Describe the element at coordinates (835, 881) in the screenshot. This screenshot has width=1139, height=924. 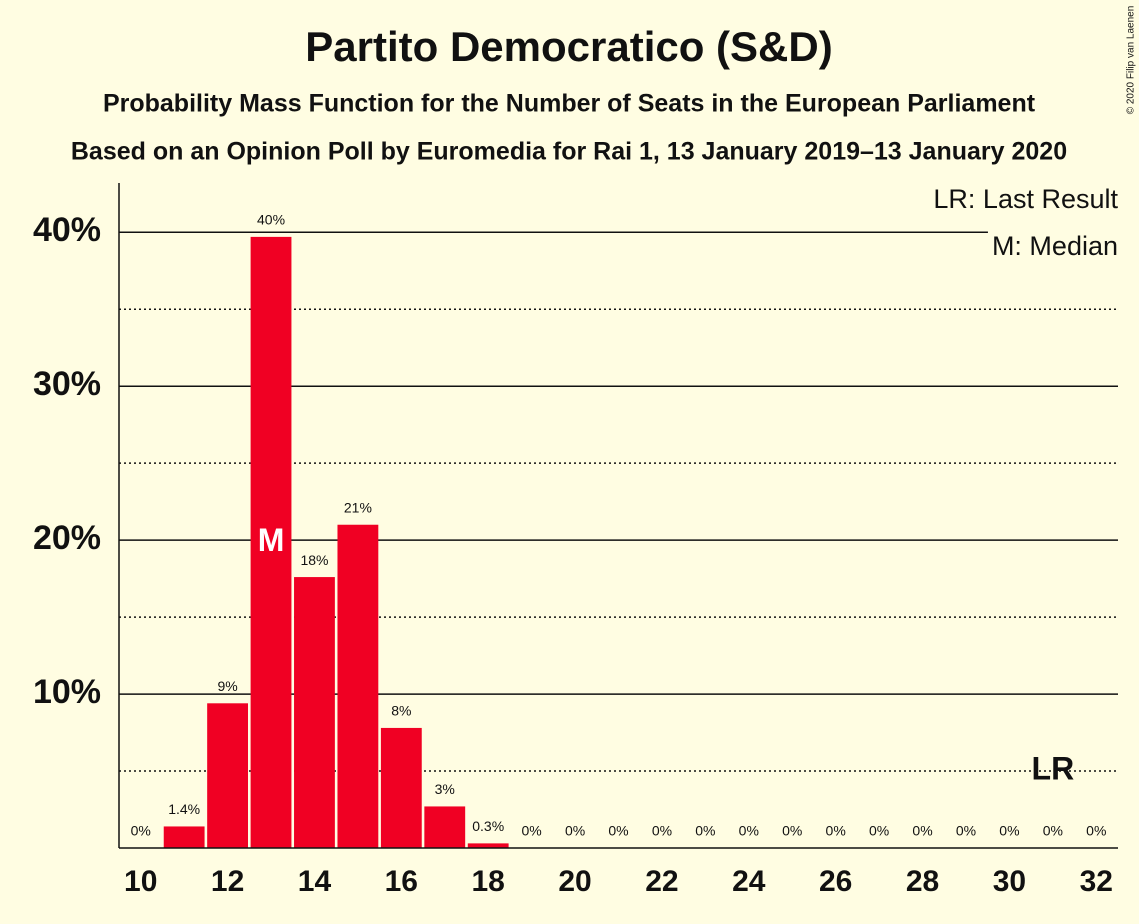
I see `x-tick-label: 26` at that location.